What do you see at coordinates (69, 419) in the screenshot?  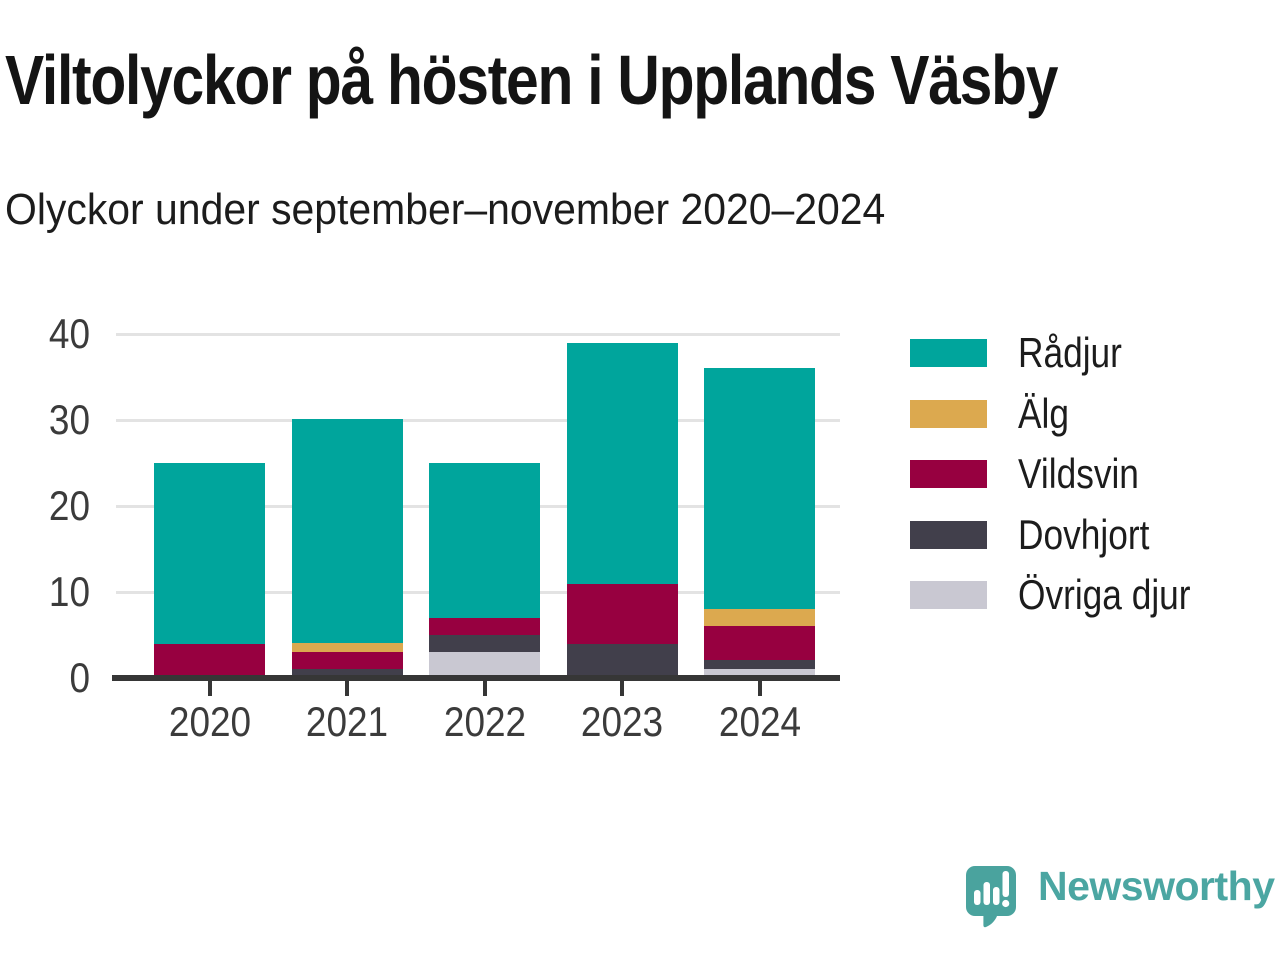 I see `y-tick-label-30: 30` at bounding box center [69, 419].